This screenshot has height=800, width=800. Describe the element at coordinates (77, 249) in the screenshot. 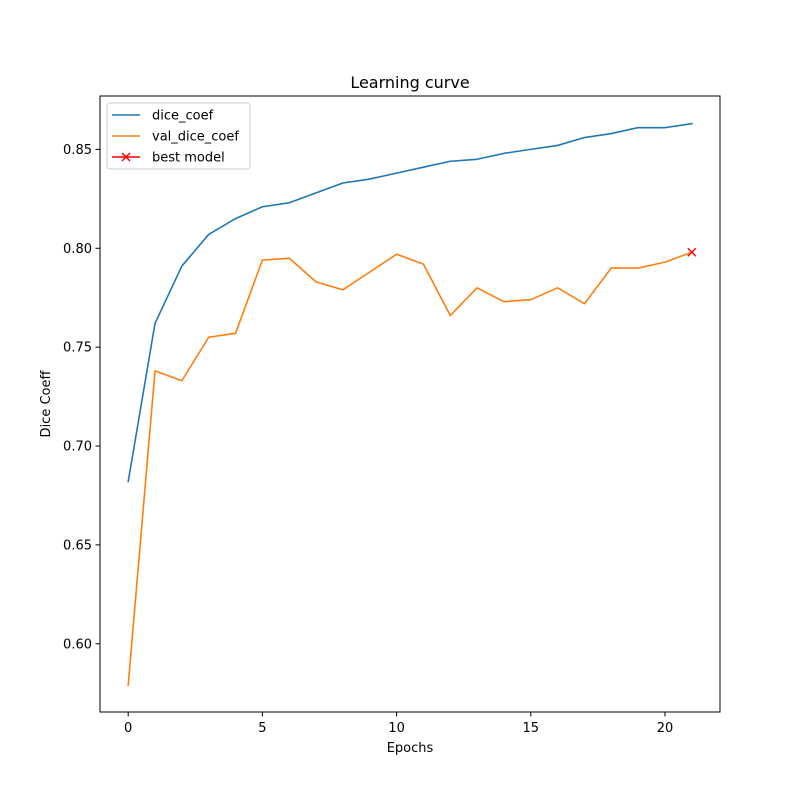

I see `y-tick-label: 0.80` at that location.